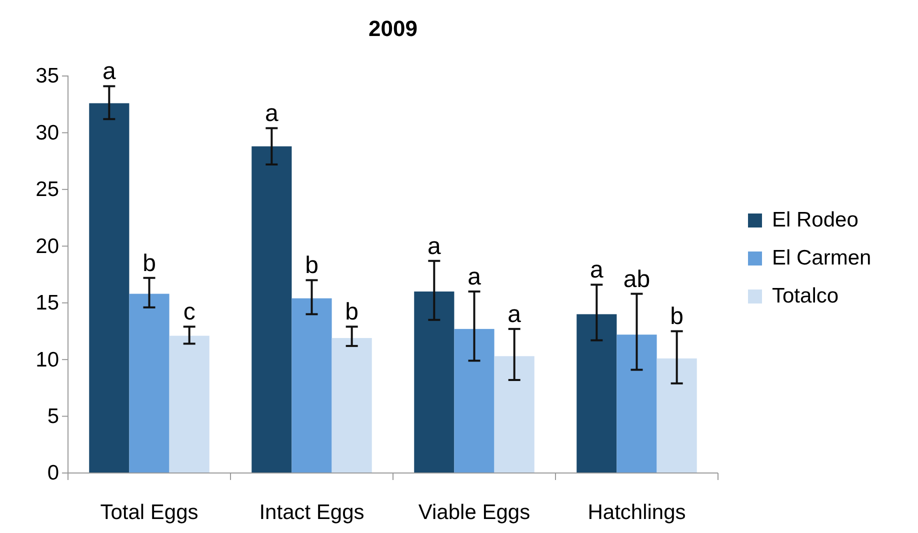  Describe the element at coordinates (189, 312) in the screenshot. I see `data-label: c` at that location.